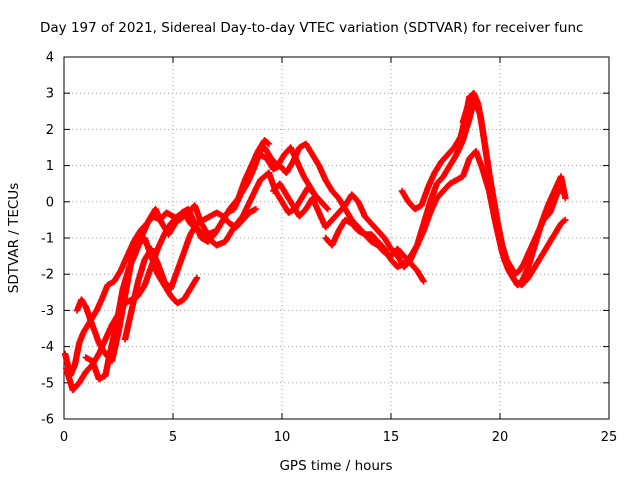 This screenshot has height=480, width=640. Describe the element at coordinates (335, 466) in the screenshot. I see `x-axis-label: GPS time / hours` at that location.